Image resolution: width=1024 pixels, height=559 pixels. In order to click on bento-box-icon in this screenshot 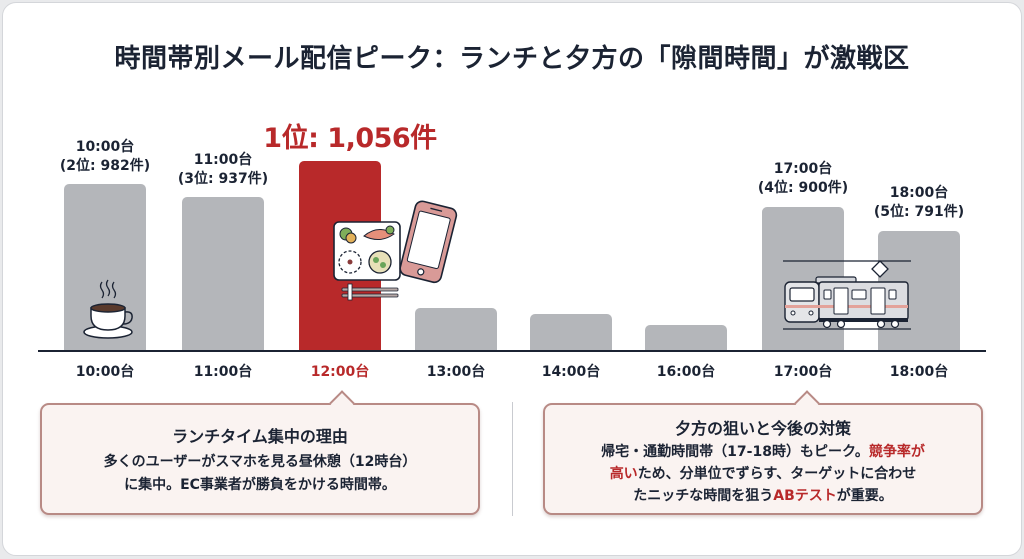, I will do `click(367, 261)`.